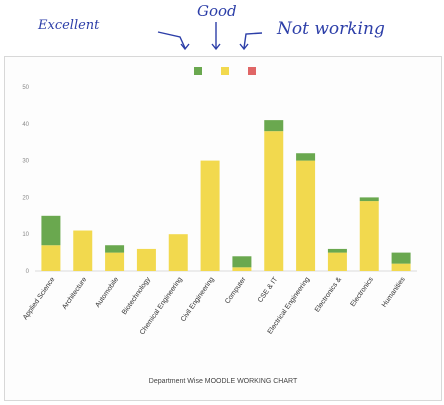  What do you see at coordinates (217, 11) in the screenshot?
I see `annotation-good: Good` at bounding box center [217, 11].